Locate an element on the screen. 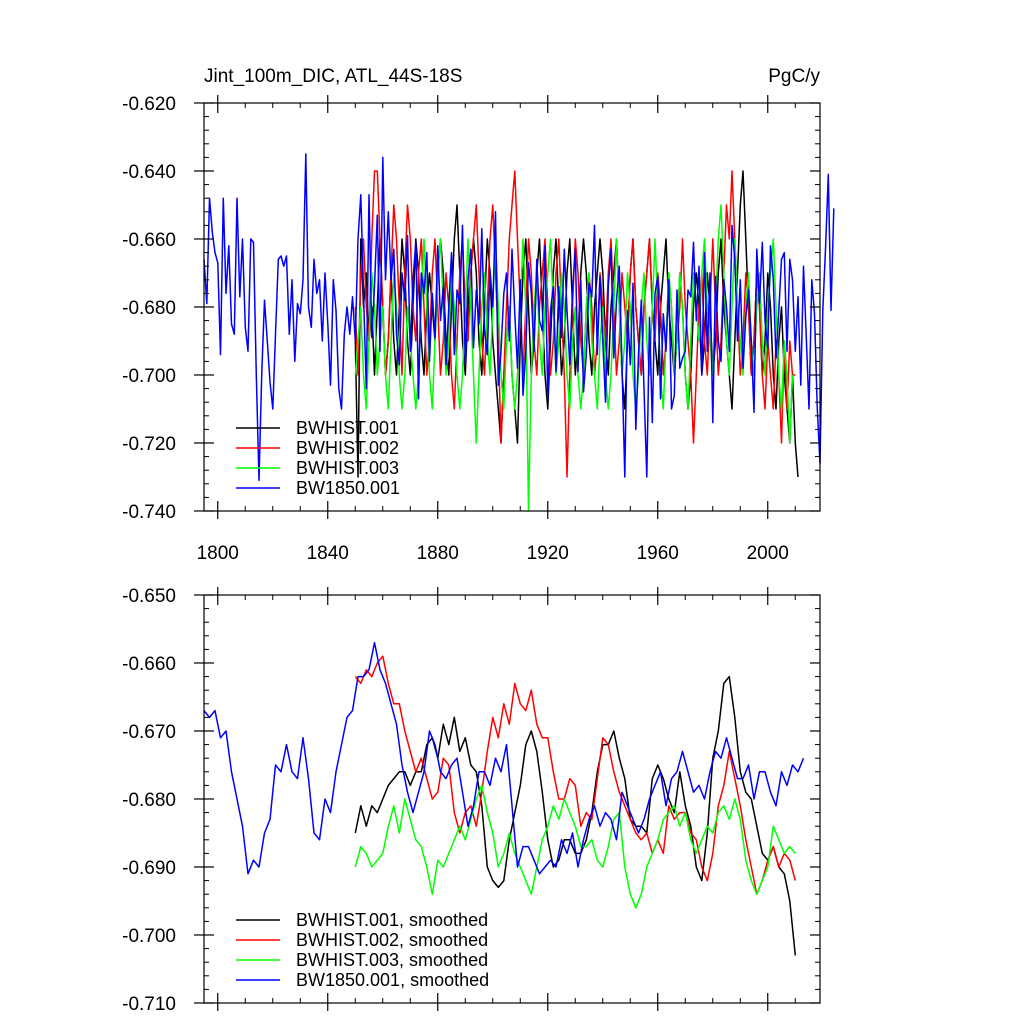 This screenshot has height=1024, width=1024. legend-label: BWHIST.002 is located at coordinates (347, 448).